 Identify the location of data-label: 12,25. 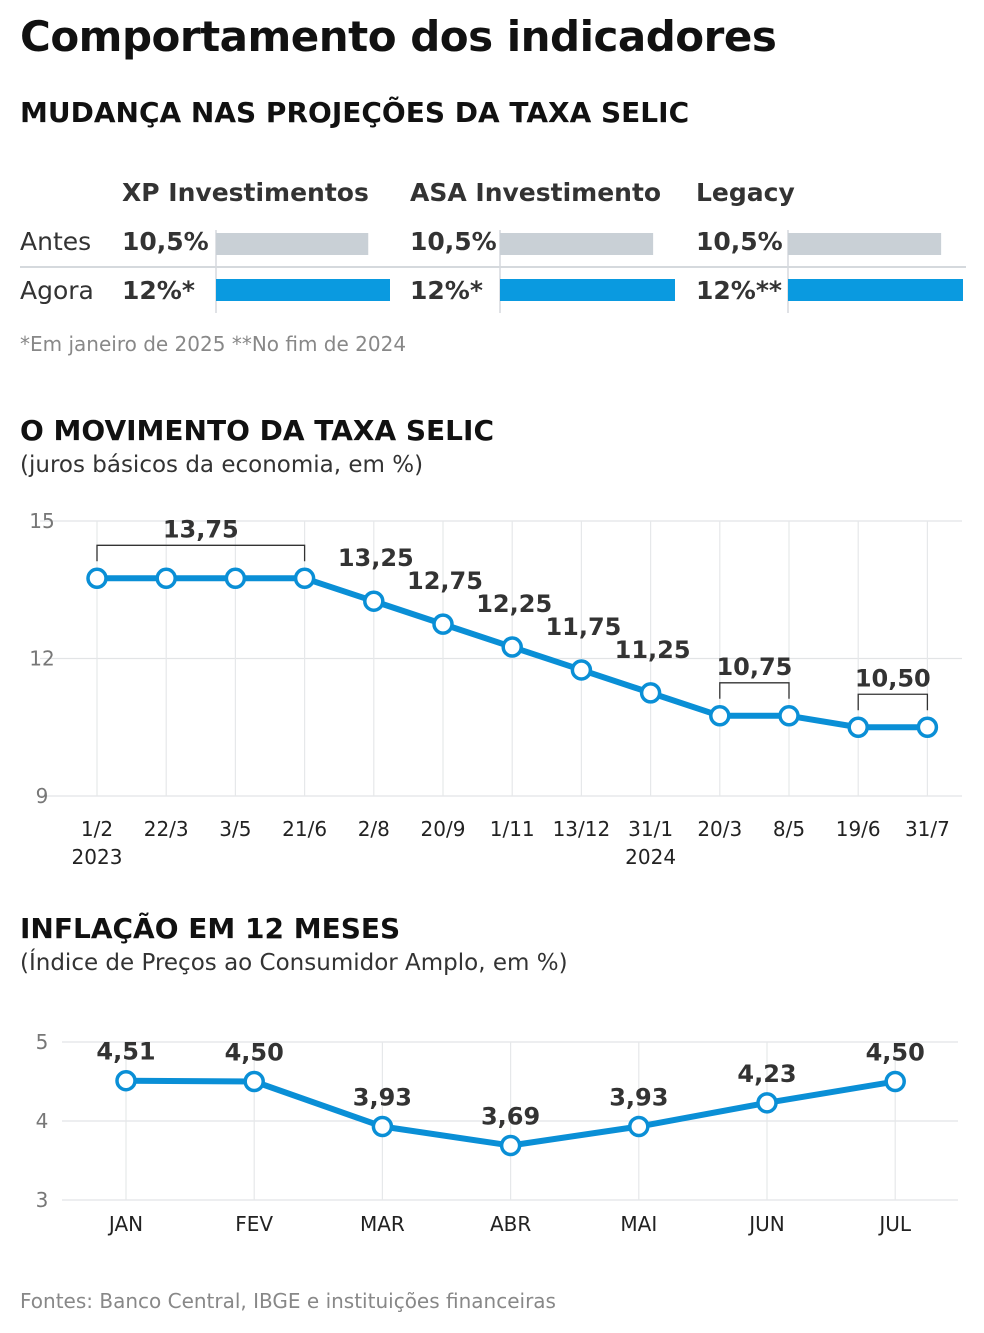
(514, 604).